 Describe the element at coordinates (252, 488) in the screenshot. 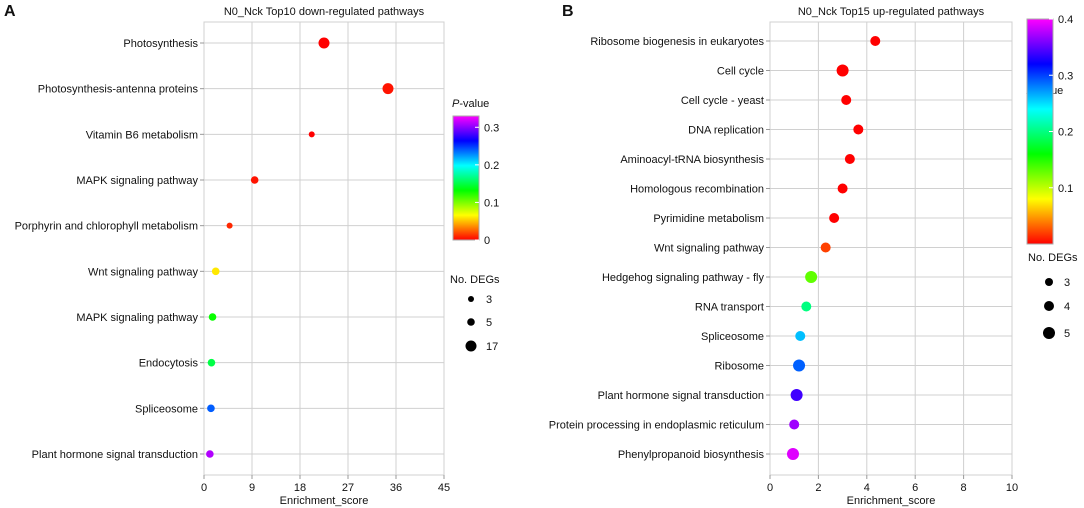

I see `x-tick-label: 9` at that location.